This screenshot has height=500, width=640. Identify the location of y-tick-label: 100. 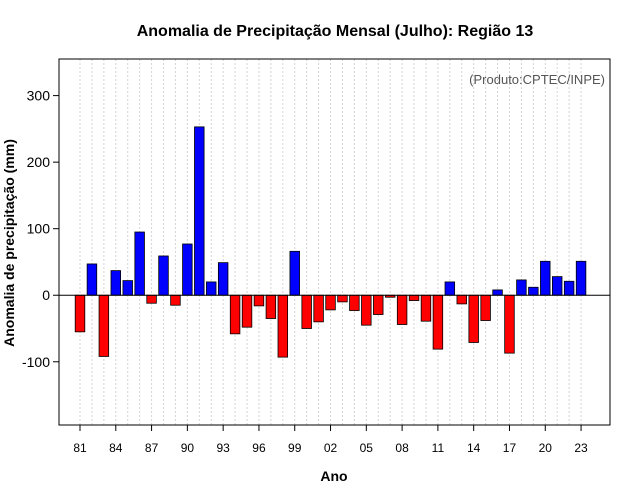
(39, 229).